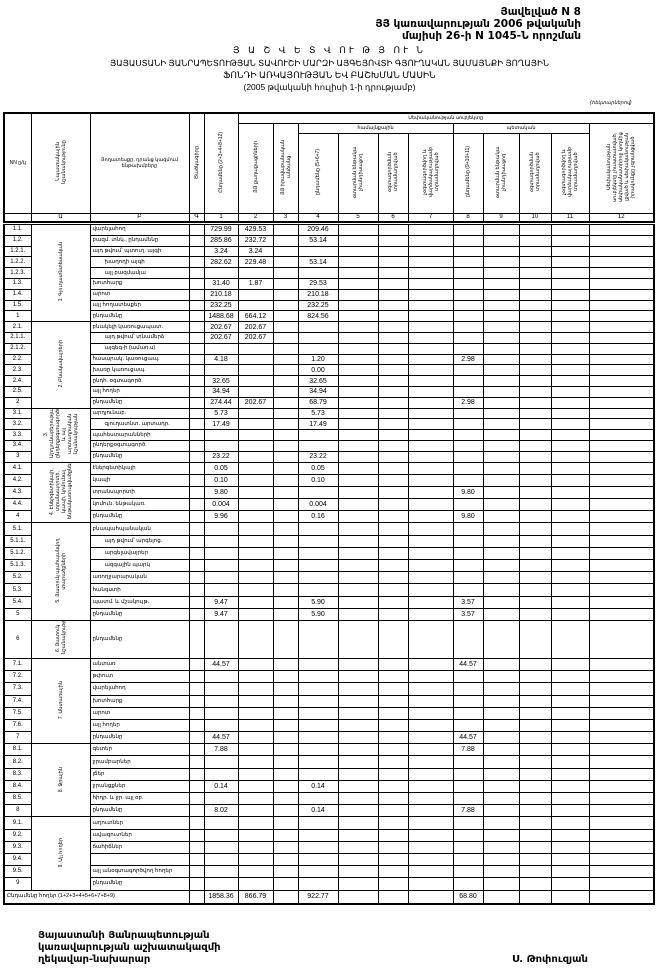 Image resolution: width=659 pixels, height=971 pixels. What do you see at coordinates (221, 381) in the screenshot?
I see `value-col1: 32.65` at bounding box center [221, 381].